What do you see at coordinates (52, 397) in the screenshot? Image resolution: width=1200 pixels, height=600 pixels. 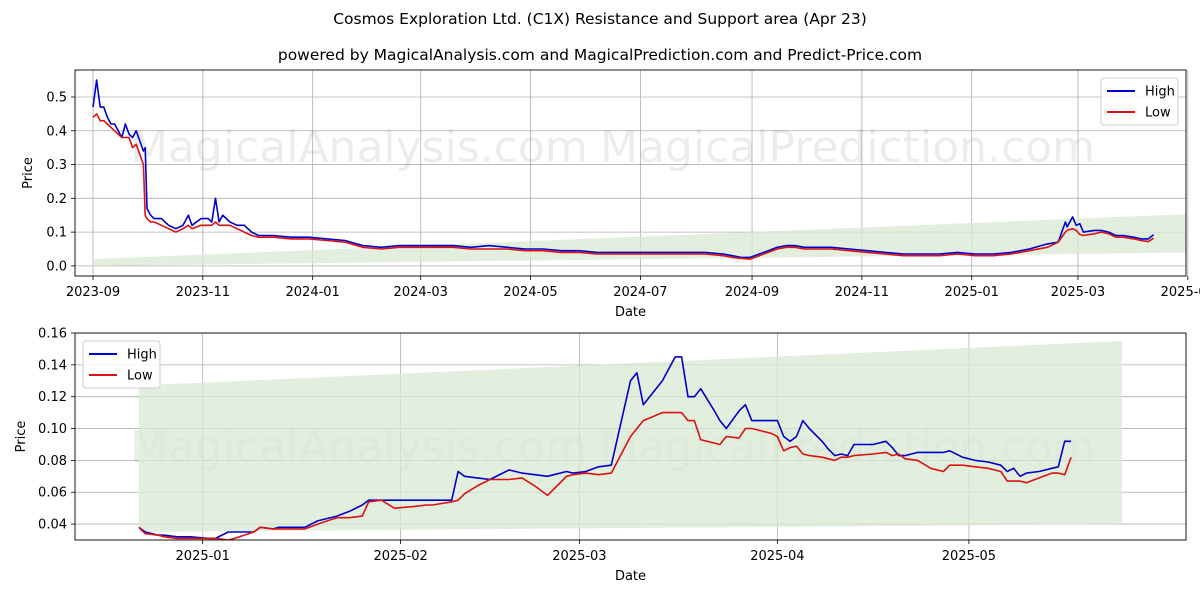 I see `y-tick-label: 0.12` at bounding box center [52, 397].